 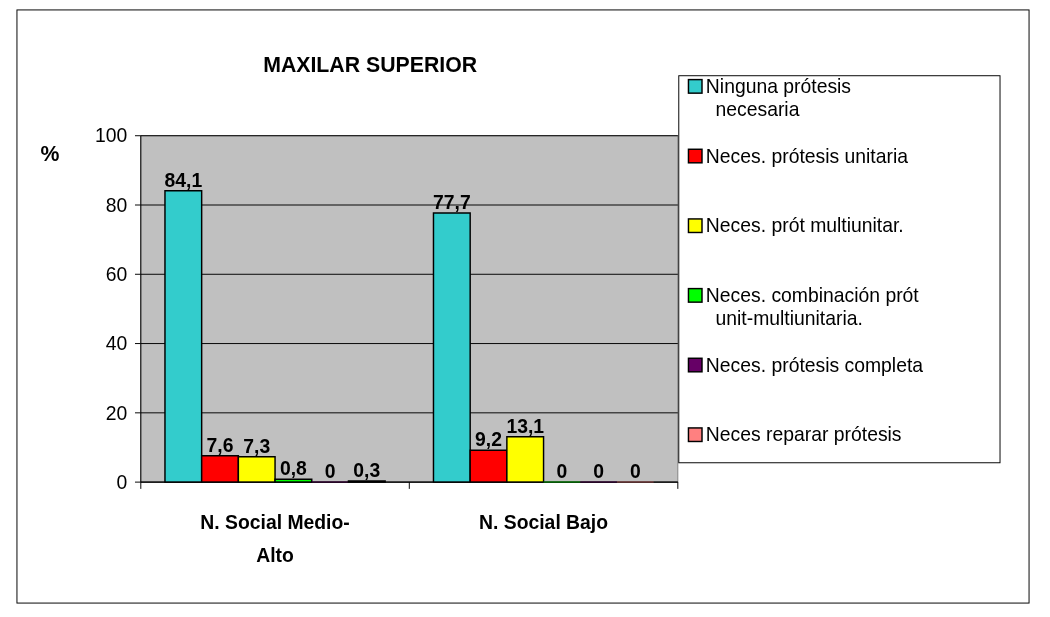 What do you see at coordinates (116, 343) in the screenshot?
I see `y-tick-label: 40` at bounding box center [116, 343].